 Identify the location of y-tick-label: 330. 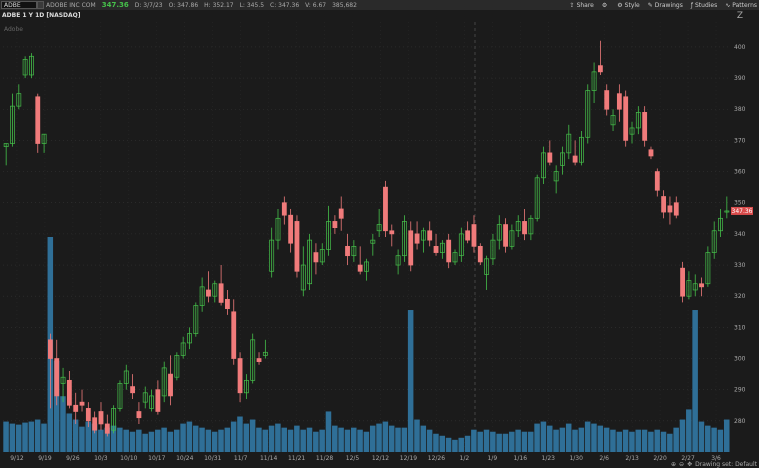
(740, 265).